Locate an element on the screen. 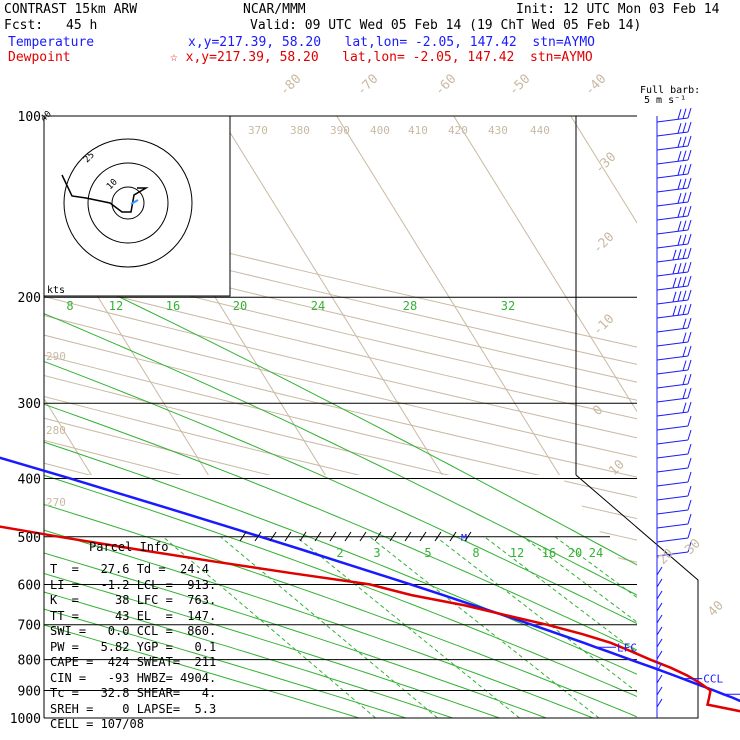 The image size is (740, 740). forecast-hour: 45 h is located at coordinates (82, 25).